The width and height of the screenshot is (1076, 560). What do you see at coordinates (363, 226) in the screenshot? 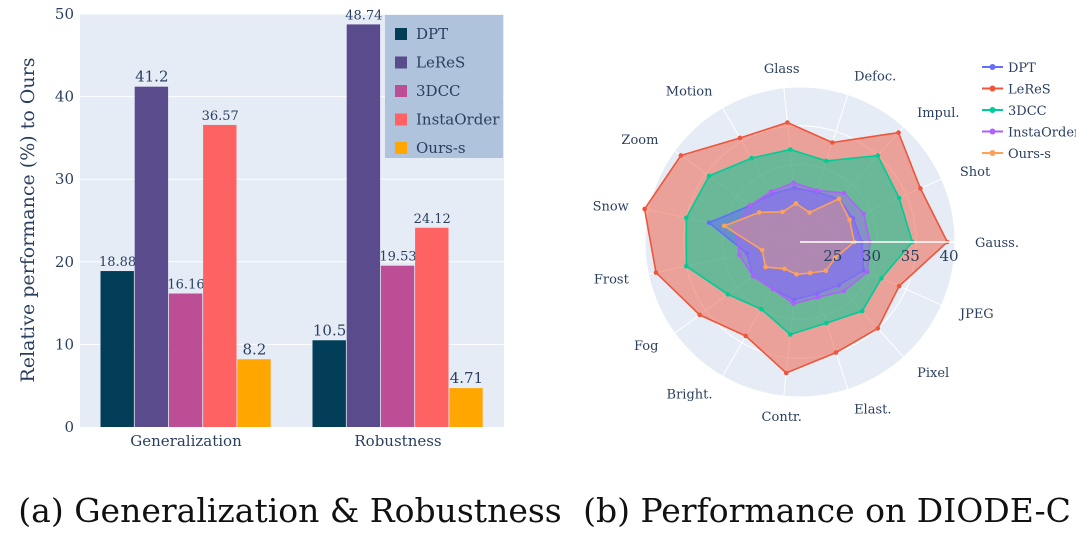
I see `bar-leres-robustness` at bounding box center [363, 226].